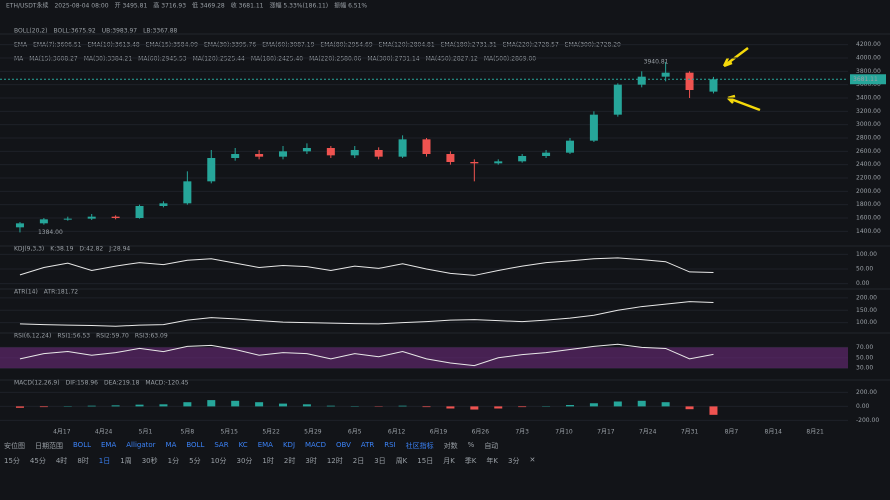 The height and width of the screenshot is (500, 890). I want to click on low-label: 1384.00, so click(50, 232).